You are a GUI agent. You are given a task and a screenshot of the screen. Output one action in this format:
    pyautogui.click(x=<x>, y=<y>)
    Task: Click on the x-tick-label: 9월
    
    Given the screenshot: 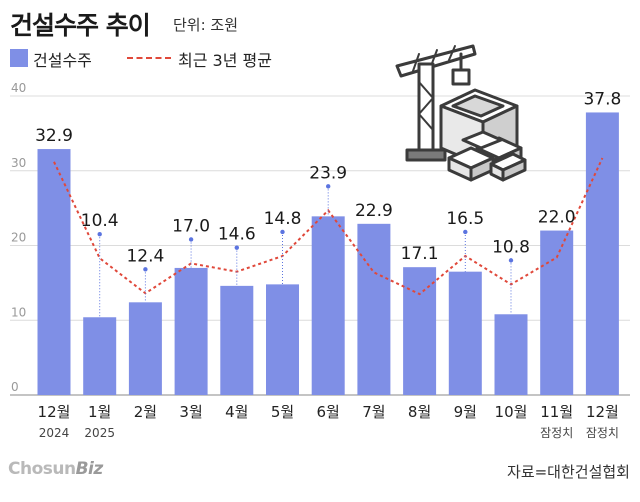 What is the action you would take?
    pyautogui.click(x=465, y=412)
    